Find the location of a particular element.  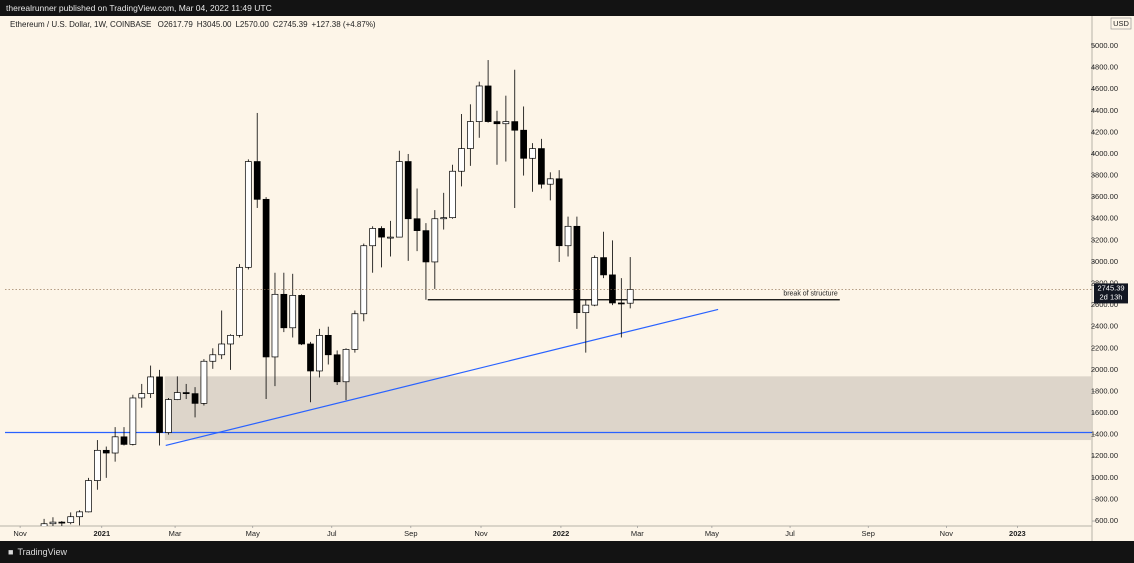

y-tick-label: 4200.00 is located at coordinates (1104, 131).